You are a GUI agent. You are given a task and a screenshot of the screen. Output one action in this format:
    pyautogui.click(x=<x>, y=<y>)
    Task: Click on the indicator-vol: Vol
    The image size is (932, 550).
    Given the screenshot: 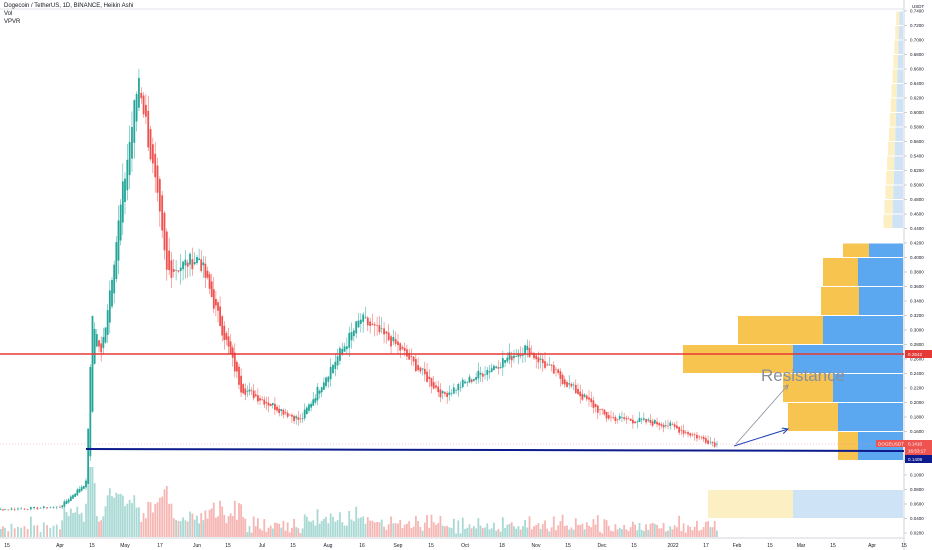 What is the action you would take?
    pyautogui.click(x=8, y=14)
    